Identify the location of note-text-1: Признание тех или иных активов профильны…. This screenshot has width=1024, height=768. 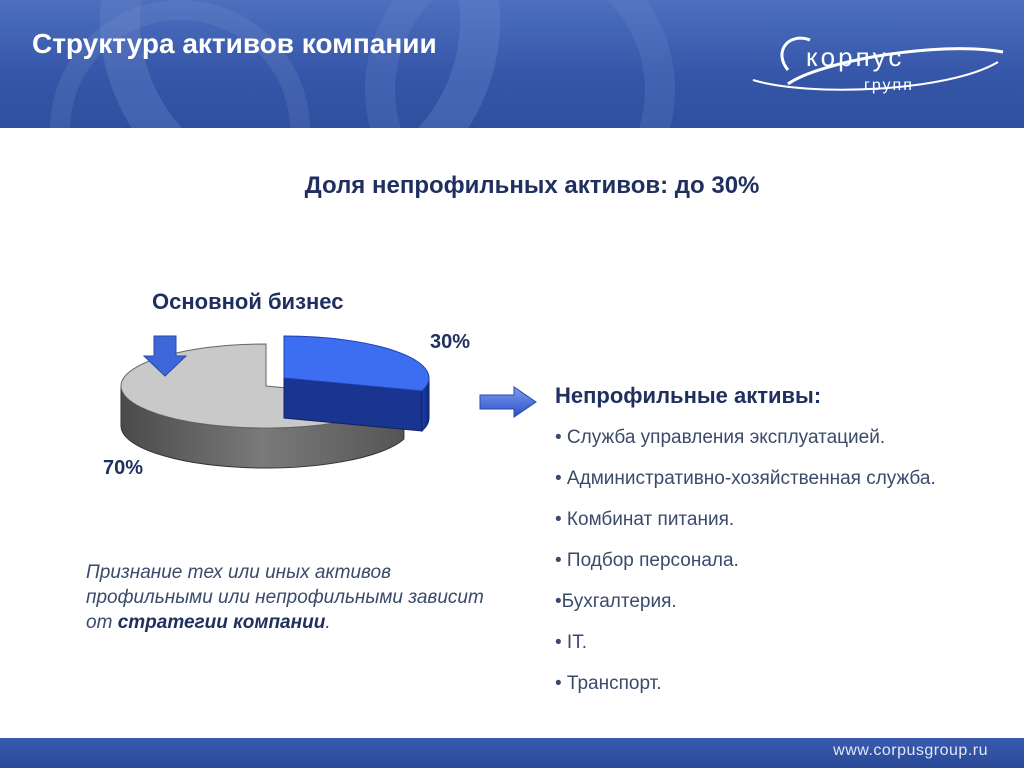
(285, 597).